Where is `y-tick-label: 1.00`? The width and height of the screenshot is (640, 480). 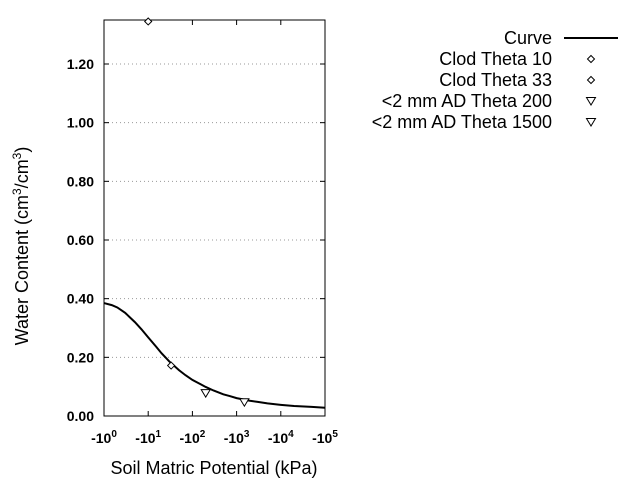 y-tick-label: 1.00 is located at coordinates (80, 123).